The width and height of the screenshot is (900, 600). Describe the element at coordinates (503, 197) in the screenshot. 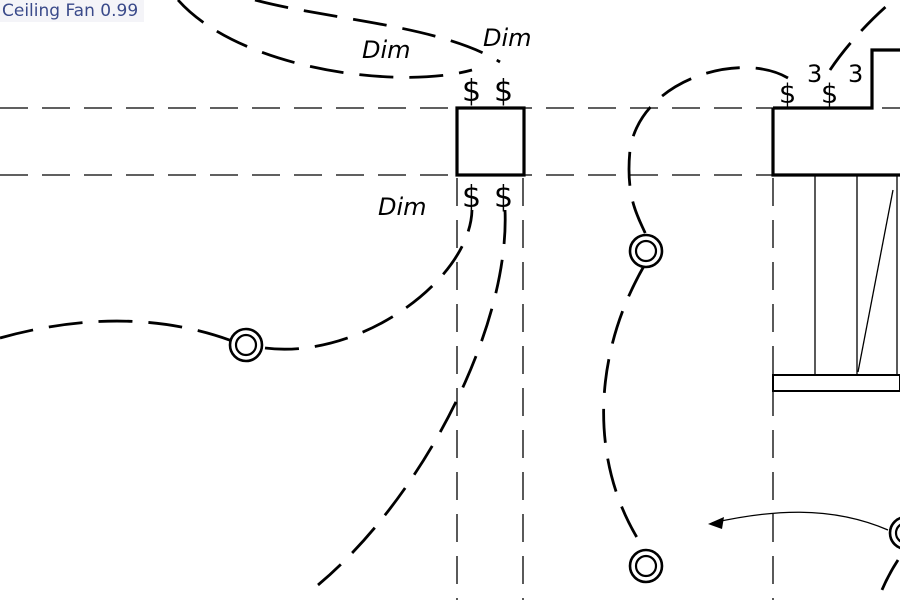

I see `switch-symbol-bottom-2: $` at that location.